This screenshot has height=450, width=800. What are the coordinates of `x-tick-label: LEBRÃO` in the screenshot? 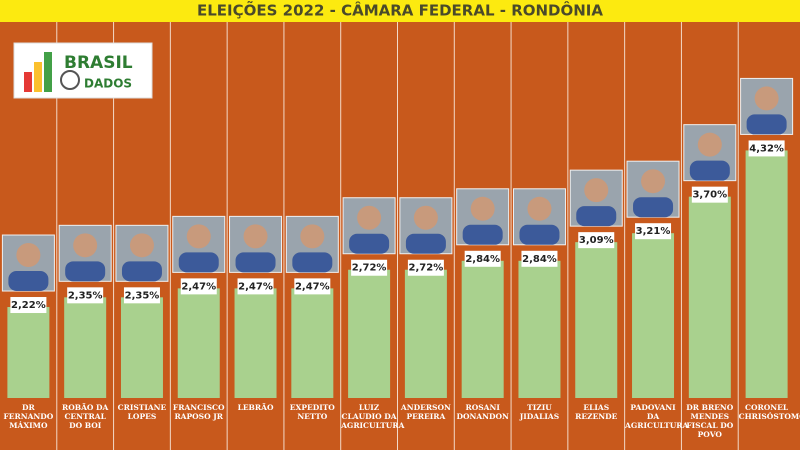 It's located at (255, 407).